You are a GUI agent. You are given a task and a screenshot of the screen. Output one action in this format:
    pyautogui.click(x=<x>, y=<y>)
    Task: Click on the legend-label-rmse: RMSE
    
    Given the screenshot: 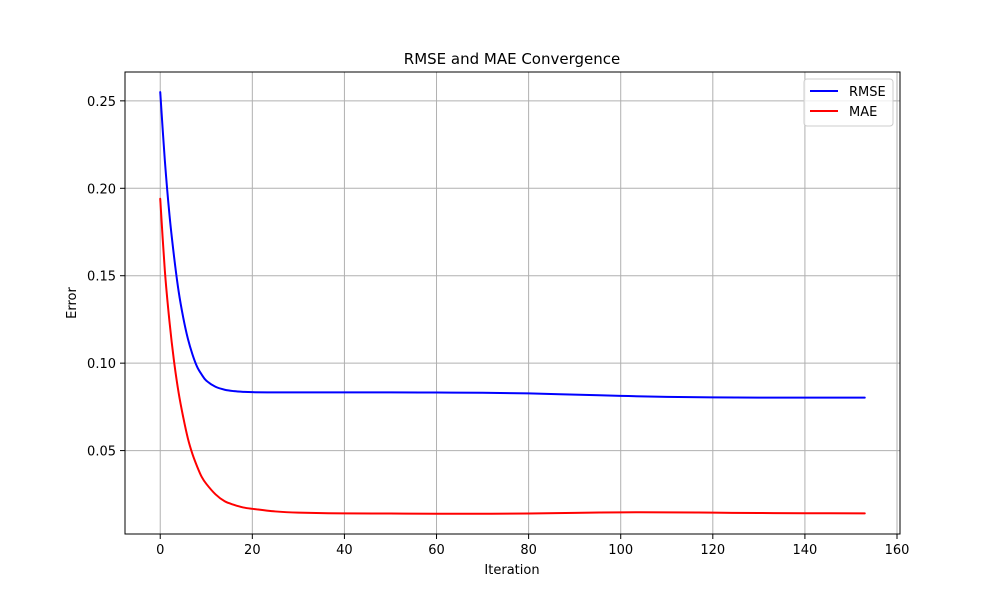 What is the action you would take?
    pyautogui.click(x=867, y=92)
    